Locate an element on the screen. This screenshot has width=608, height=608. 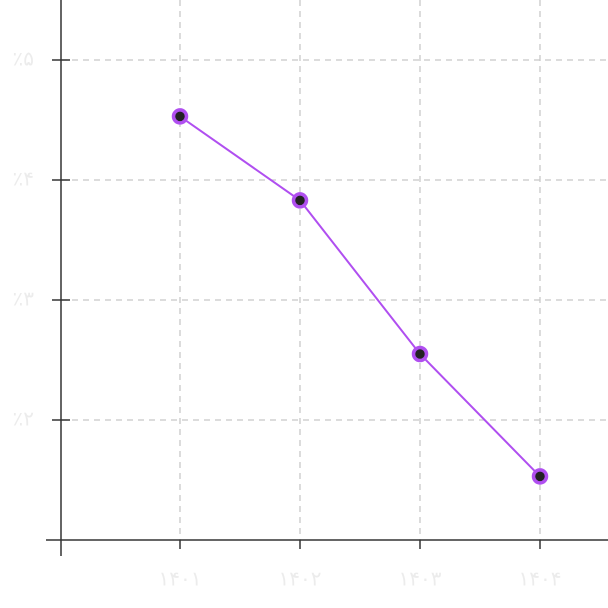
y-tick-label: ٪۵ is located at coordinates (23, 59).